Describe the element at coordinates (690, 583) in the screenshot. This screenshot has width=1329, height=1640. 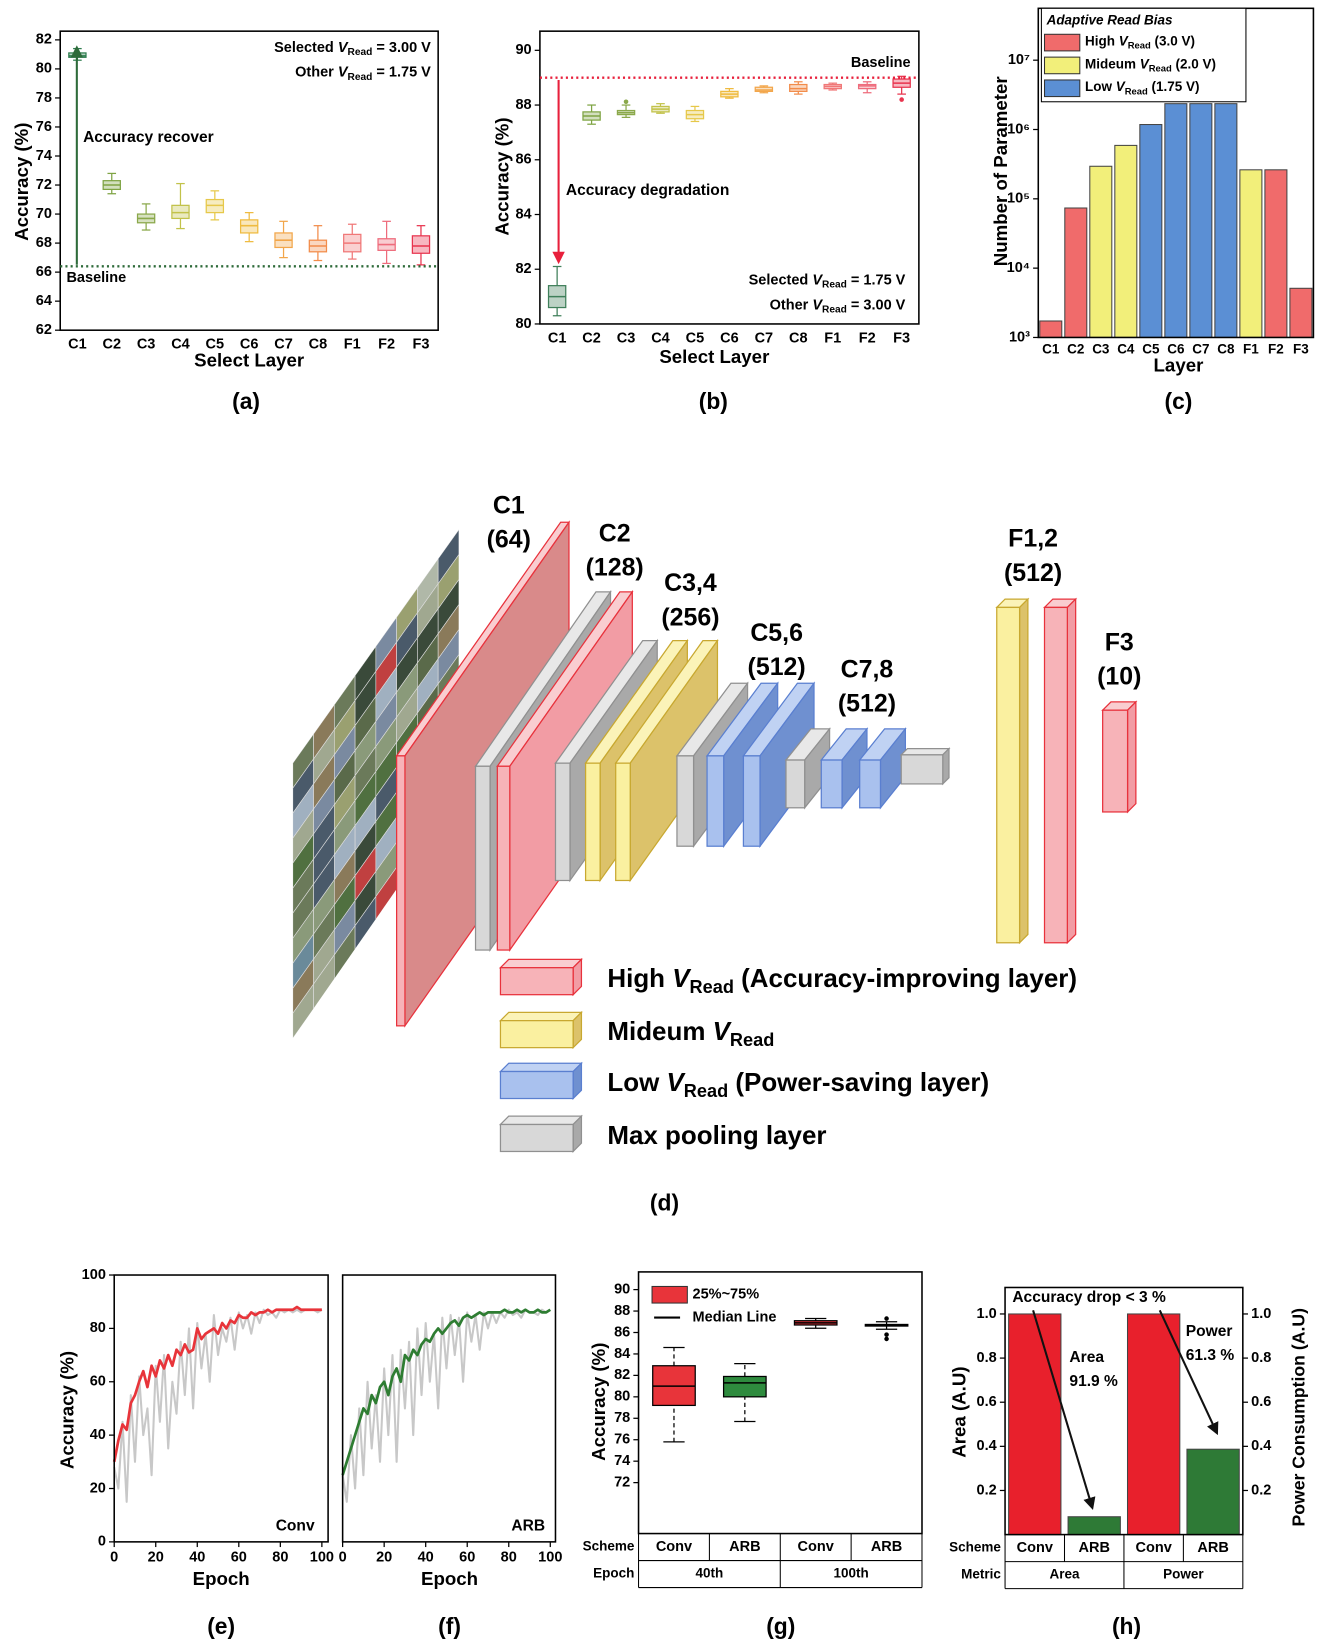
I see `layer-name: C3,4` at that location.